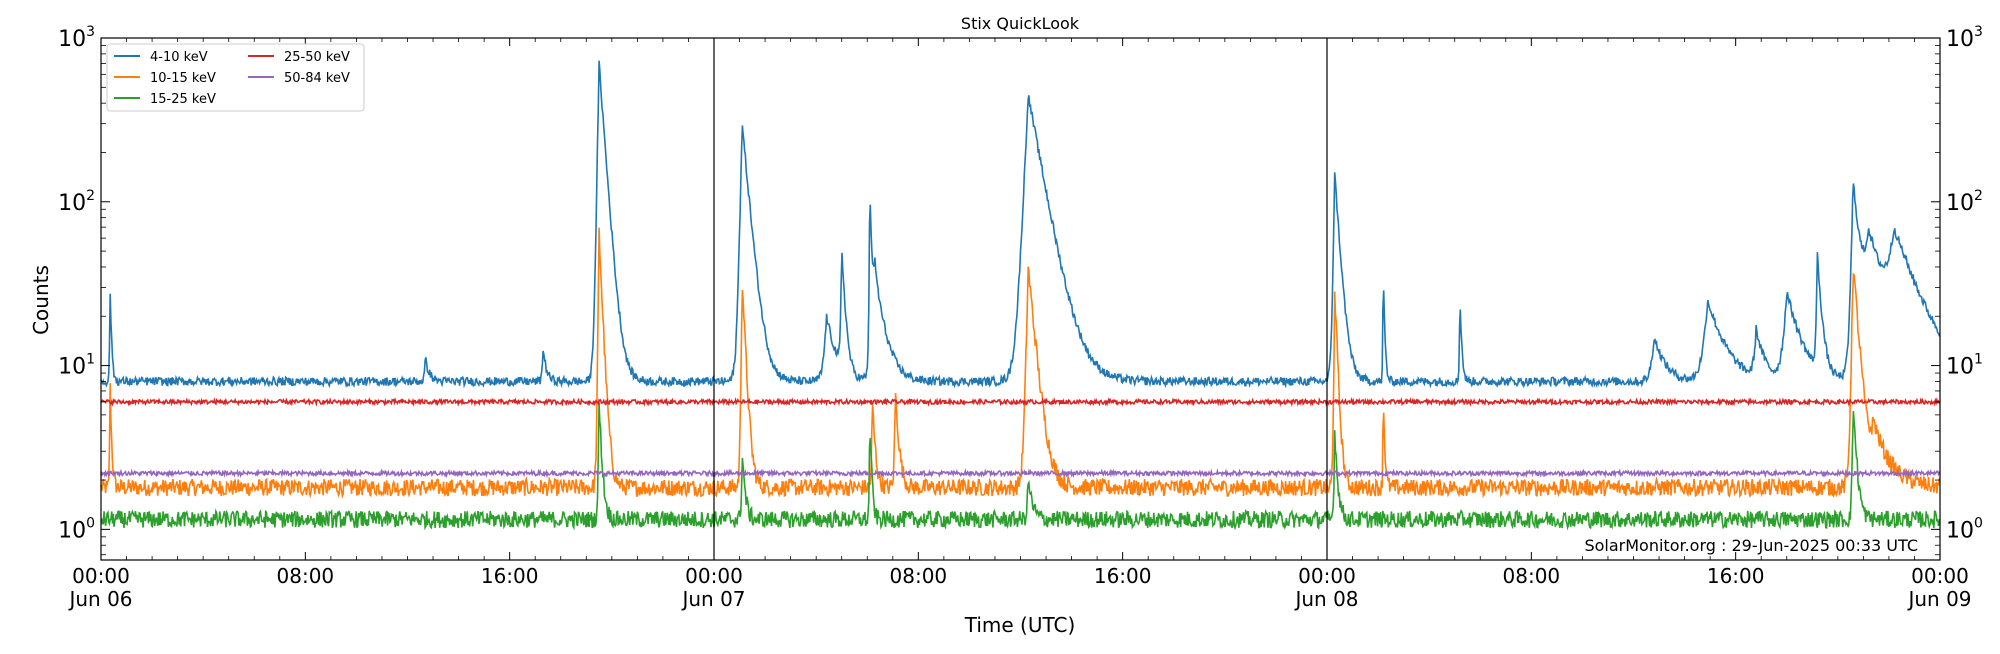 Image resolution: width=2000 pixels, height=654 pixels. What do you see at coordinates (1751, 545) in the screenshot?
I see `credit-annotation: SolarMonitor.org : 29-Jun-2025 00:33 UTC` at bounding box center [1751, 545].